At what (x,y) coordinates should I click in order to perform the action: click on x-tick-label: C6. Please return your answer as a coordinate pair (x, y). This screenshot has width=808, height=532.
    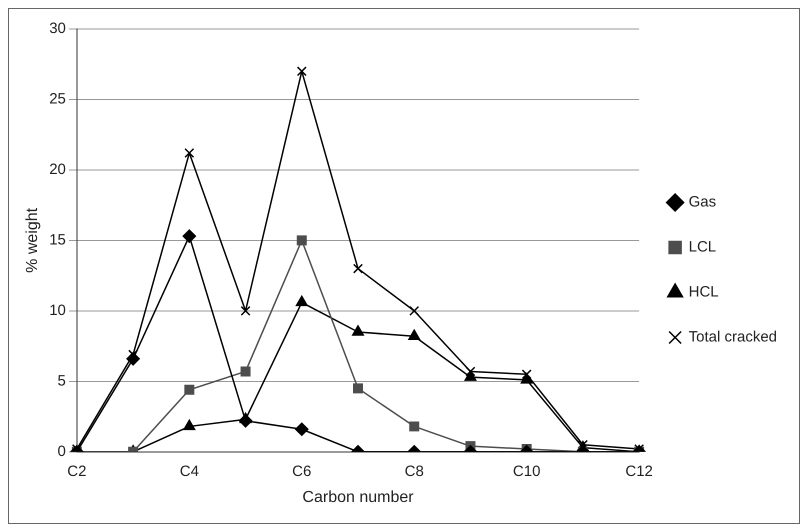
    Looking at the image, I should click on (302, 471).